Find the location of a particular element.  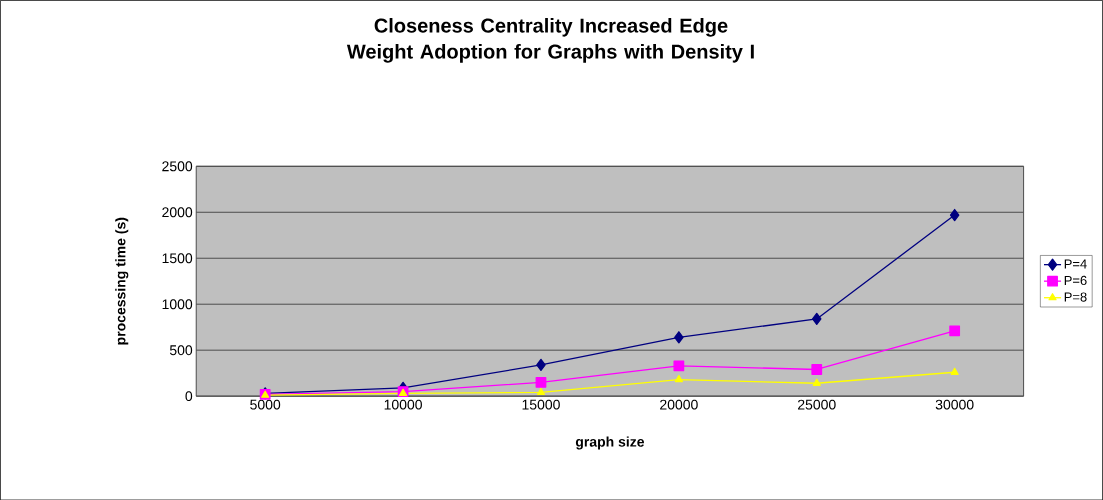

y-tick-label: 0 is located at coordinates (189, 395).